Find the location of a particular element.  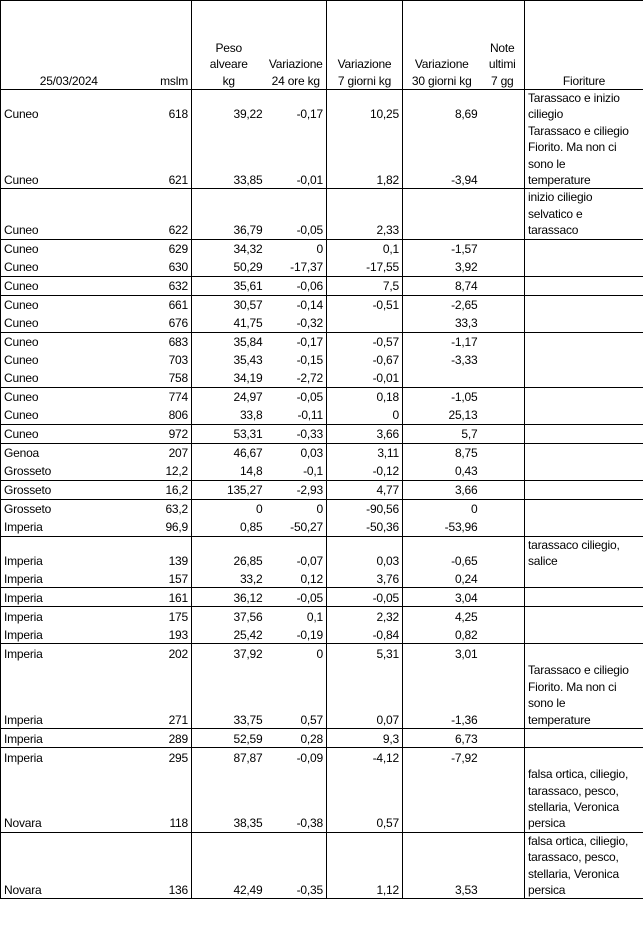

cell-var24: -0,35 is located at coordinates (296, 865).